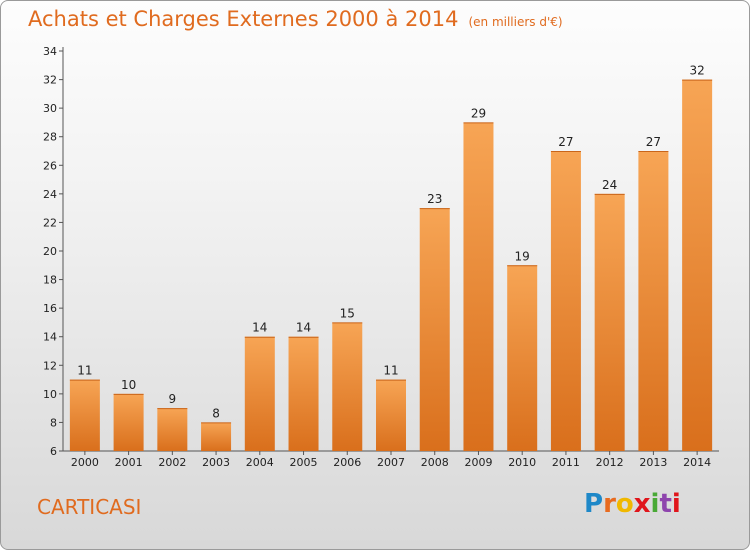  I want to click on x-tick-label: 2013, so click(653, 462).